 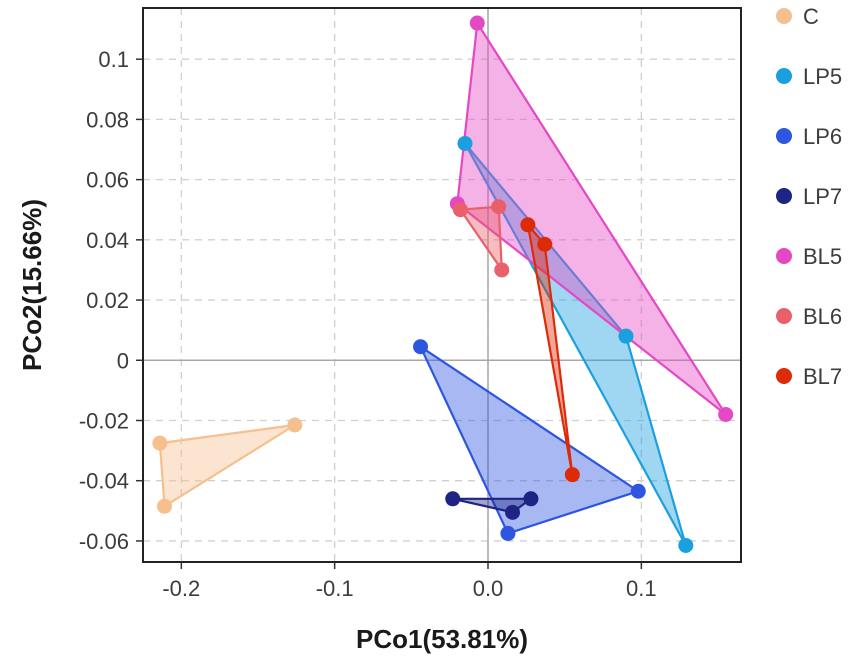 I want to click on legend-marker-lp6, so click(x=784, y=136).